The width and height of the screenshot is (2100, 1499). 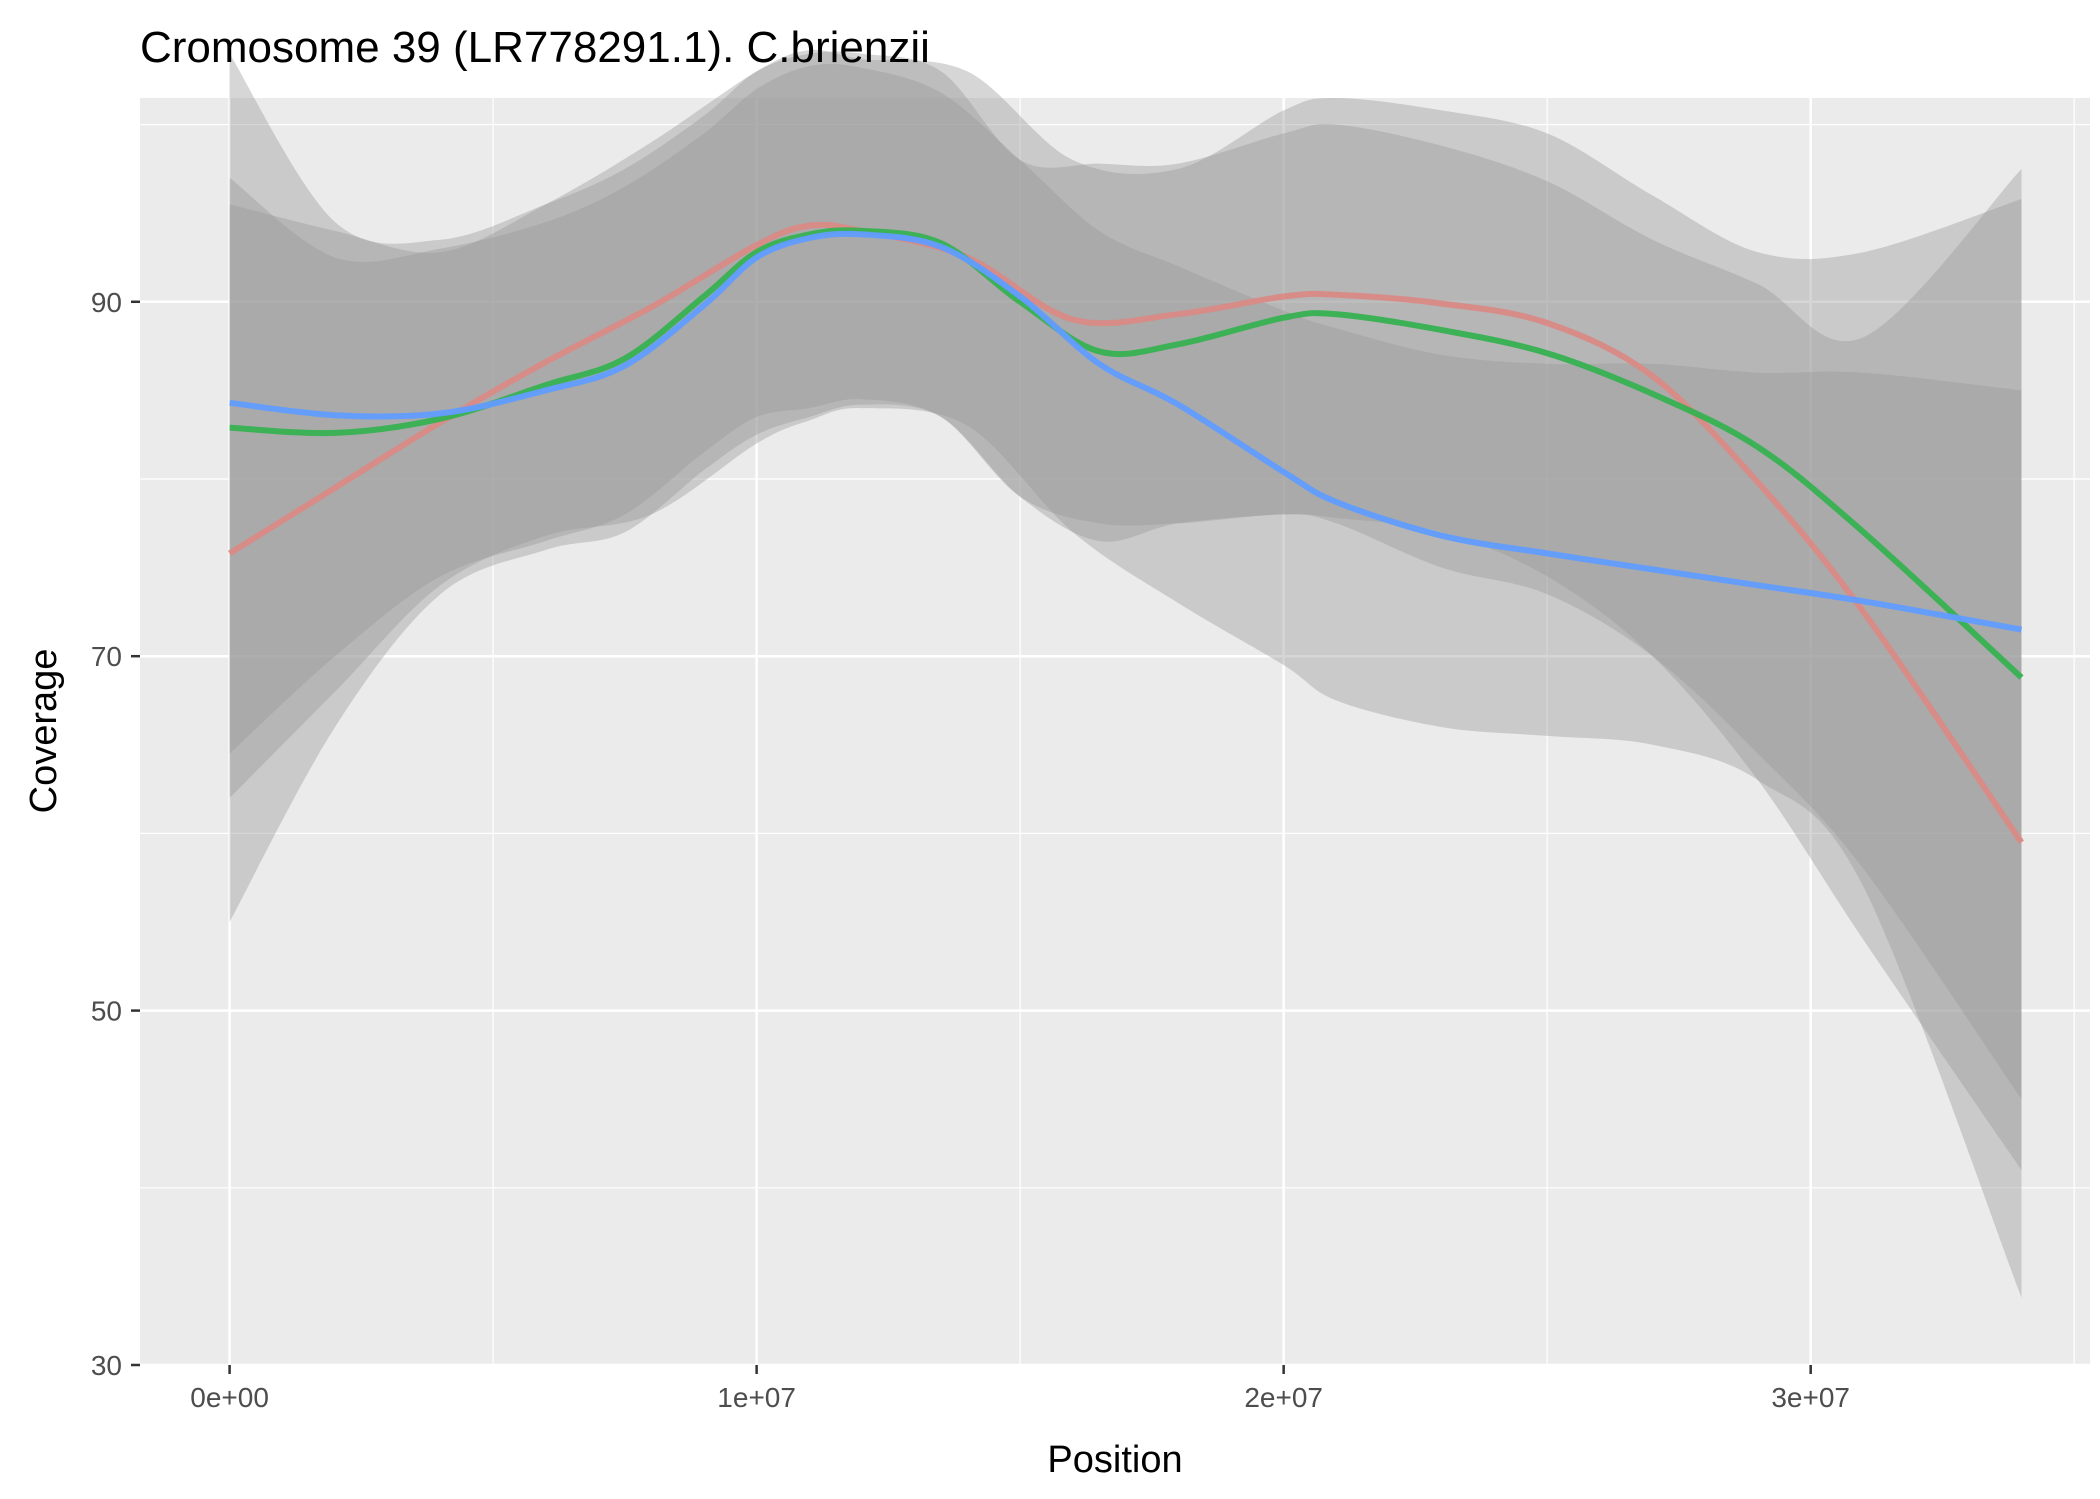 I want to click on x-axis-title: Position, so click(x=1114, y=1460).